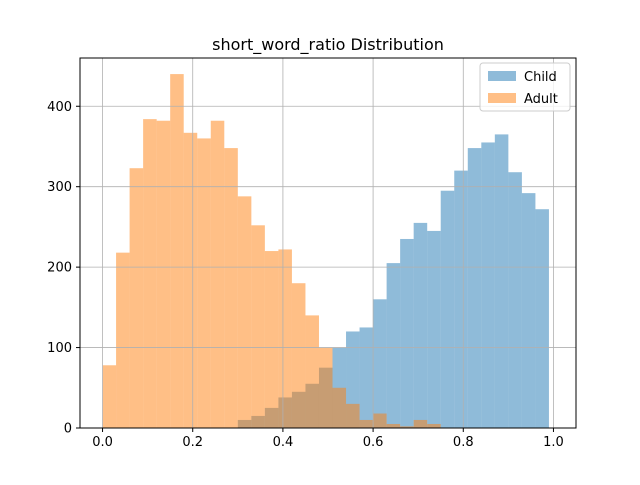  What do you see at coordinates (59, 348) in the screenshot?
I see `y-tick-label-1: 100` at bounding box center [59, 348].